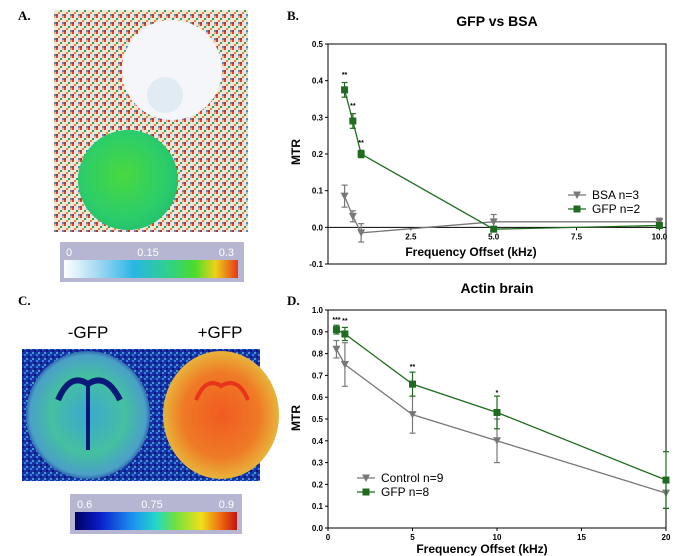 The width and height of the screenshot is (676, 556). I want to click on colorbar-a-tick-1: 0.15, so click(147, 253).